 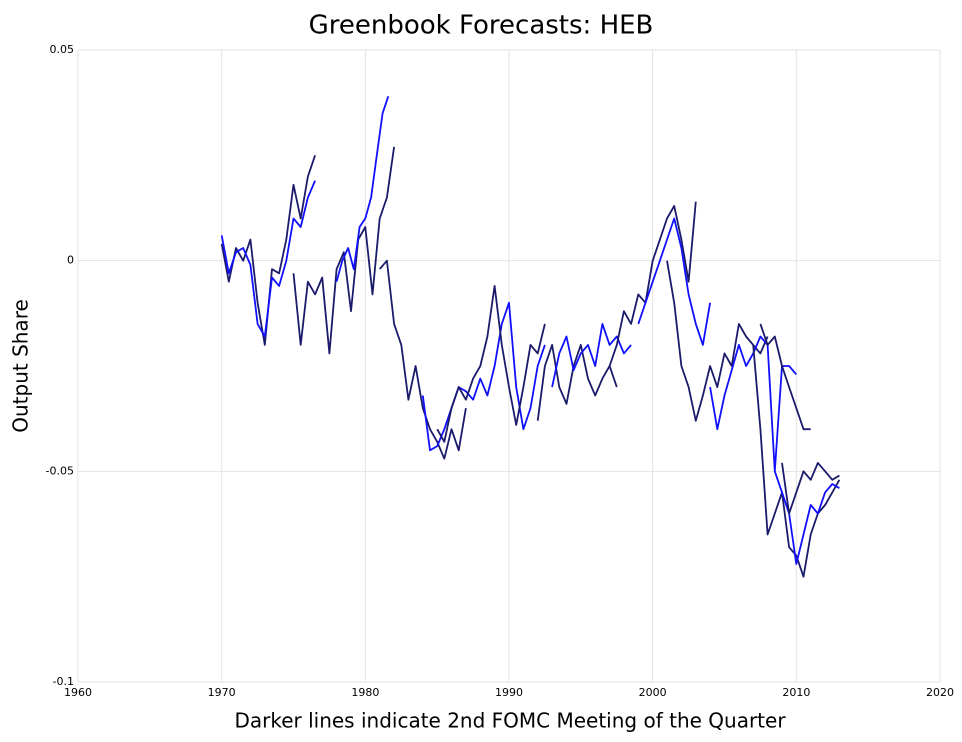 I want to click on chart-title: Greenbook Forecasts: HEB, so click(x=481, y=26).